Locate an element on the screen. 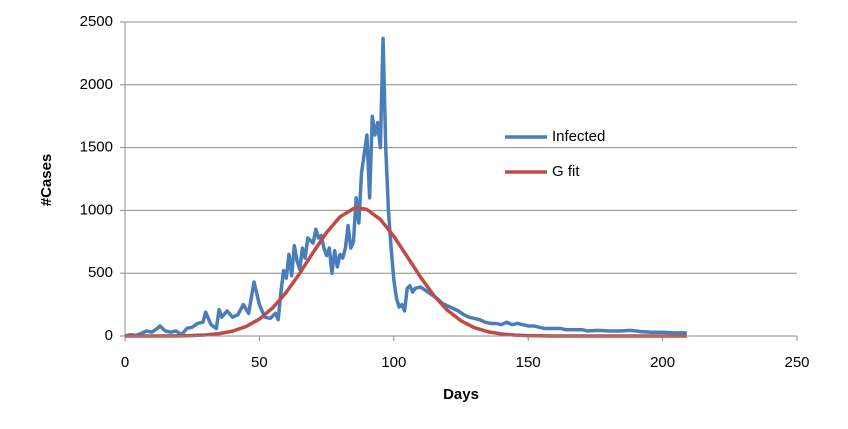  x-tick-label: 0 is located at coordinates (125, 362).